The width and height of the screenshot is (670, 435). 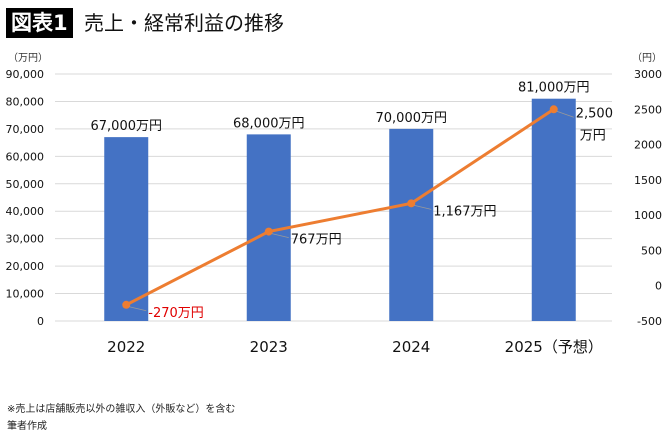 I want to click on bar-2024, so click(x=411, y=224).